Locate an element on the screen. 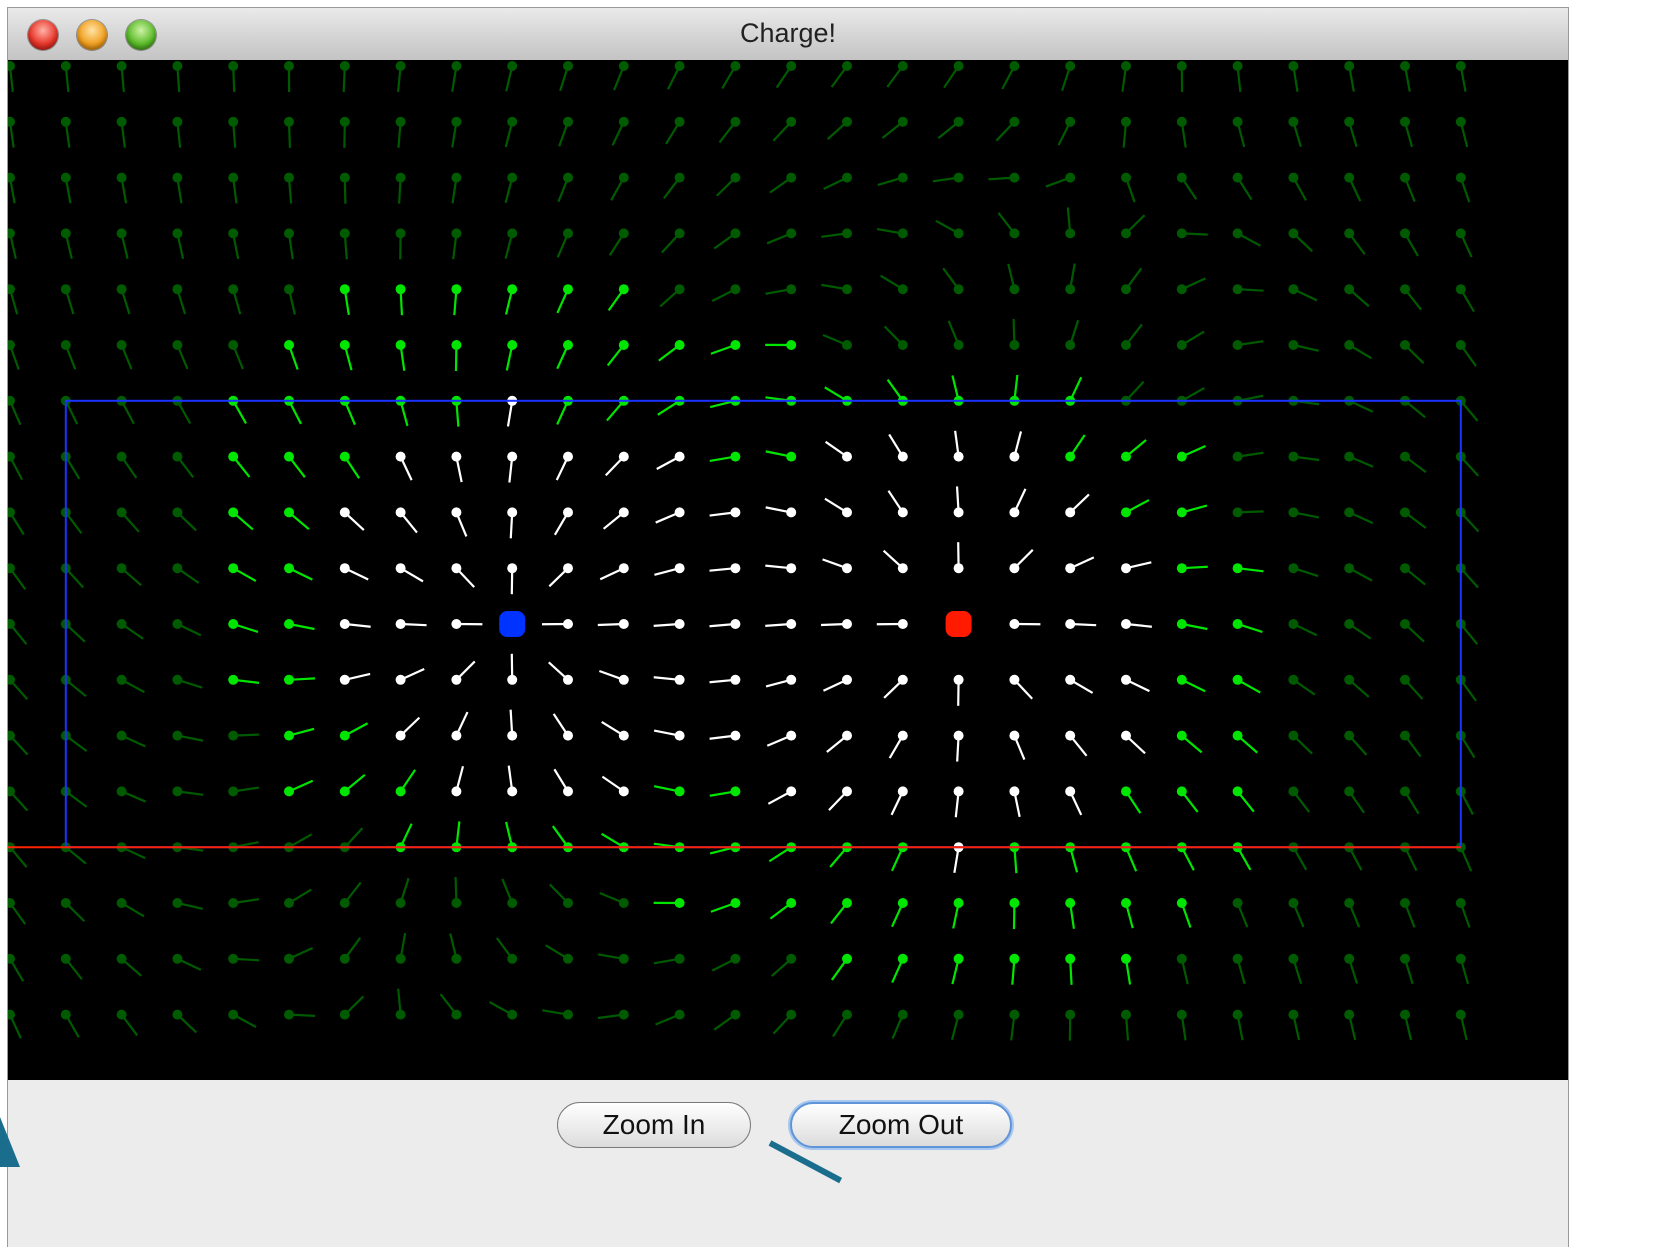  close-button is located at coordinates (43, 35).